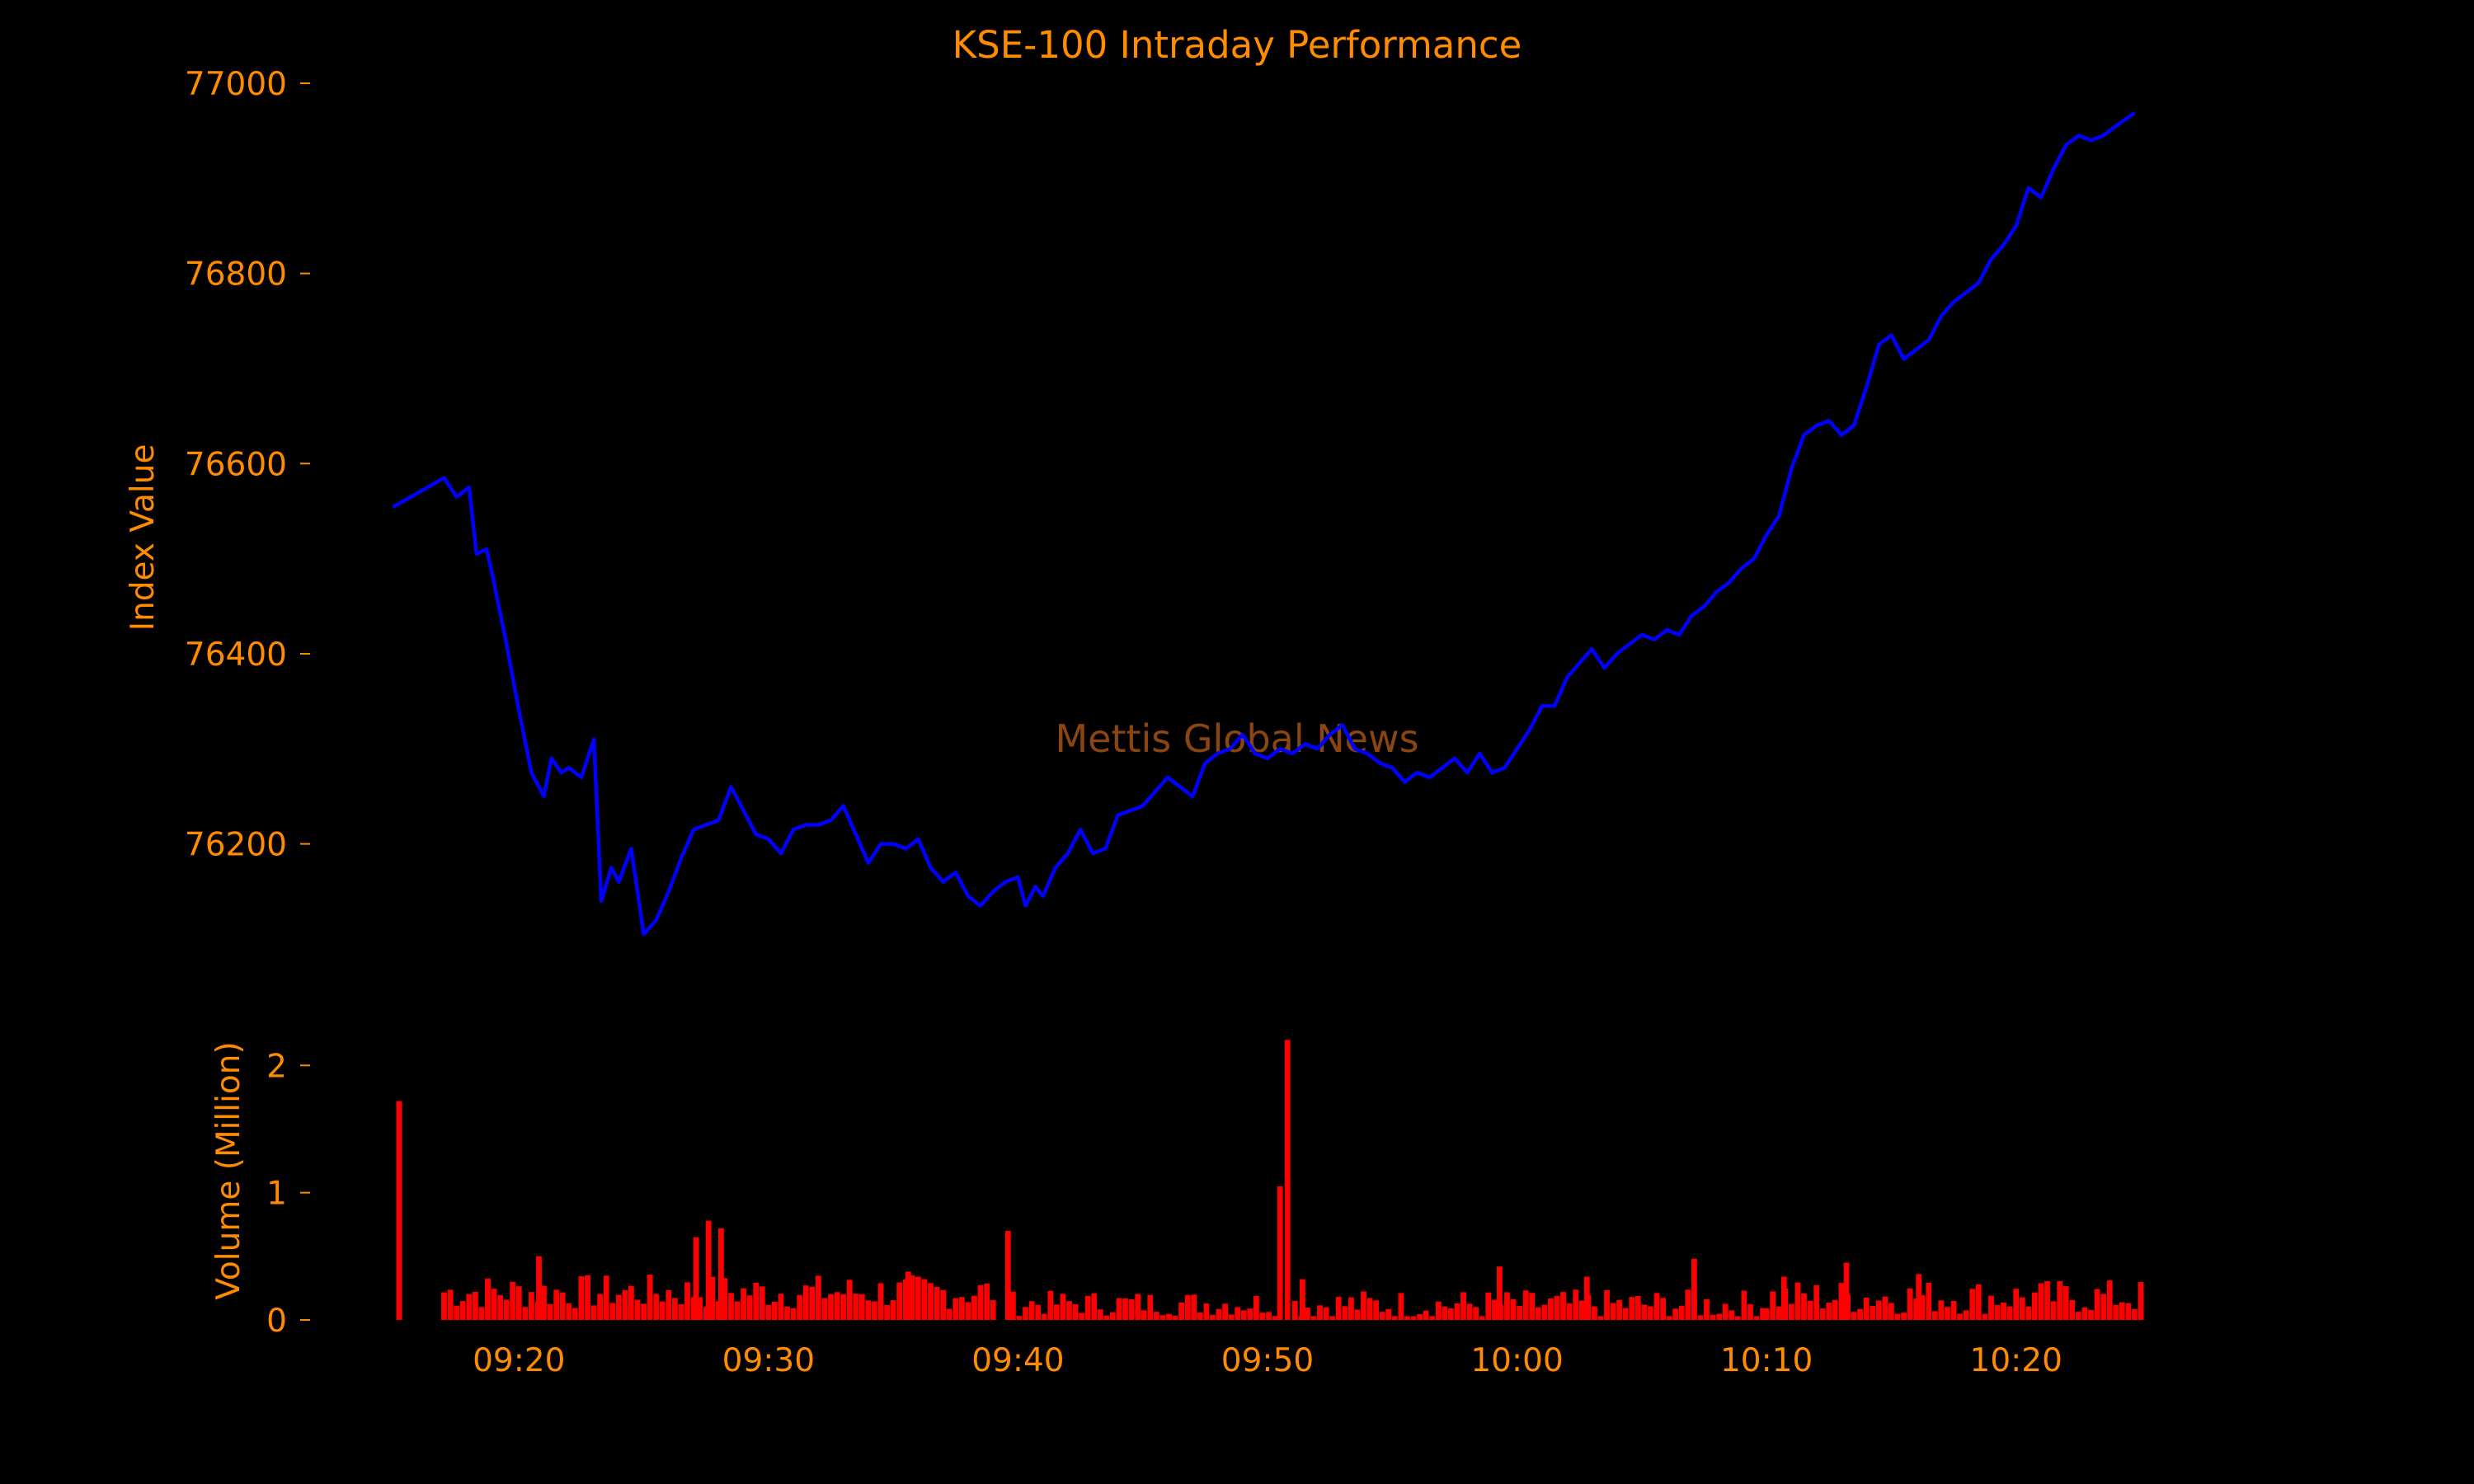 This screenshot has height=1484, width=2474. Describe the element at coordinates (236, 84) in the screenshot. I see `price-tick-label: 77000` at that location.